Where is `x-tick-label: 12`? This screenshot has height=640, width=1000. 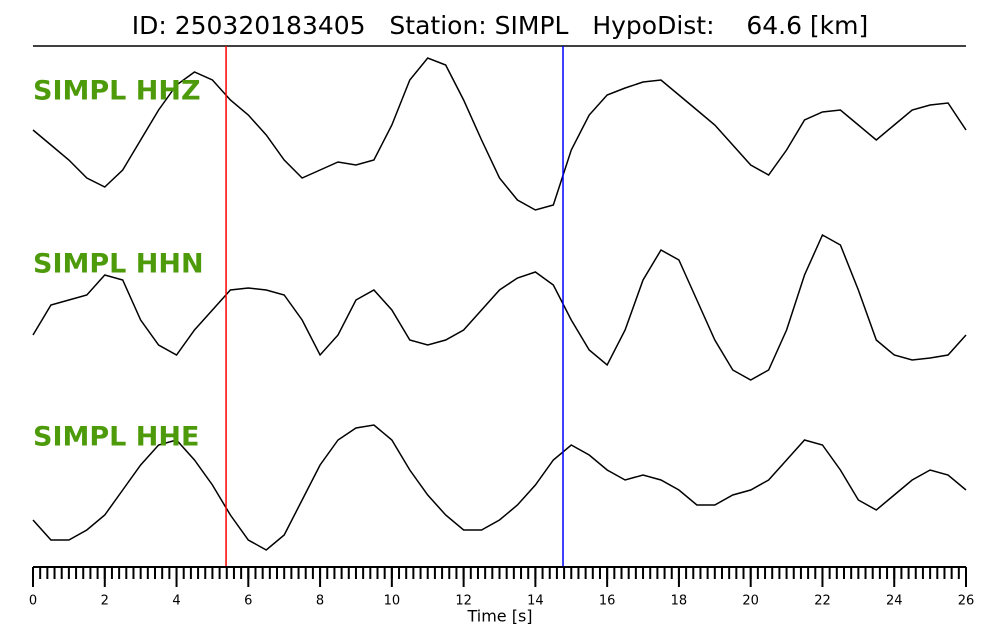
x-tick-label: 12 is located at coordinates (463, 601).